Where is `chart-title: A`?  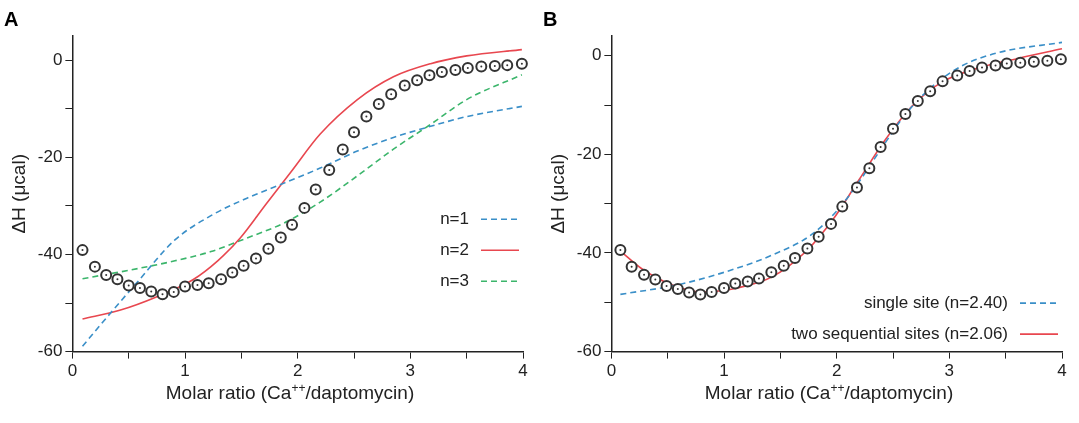 chart-title: A is located at coordinates (11, 18).